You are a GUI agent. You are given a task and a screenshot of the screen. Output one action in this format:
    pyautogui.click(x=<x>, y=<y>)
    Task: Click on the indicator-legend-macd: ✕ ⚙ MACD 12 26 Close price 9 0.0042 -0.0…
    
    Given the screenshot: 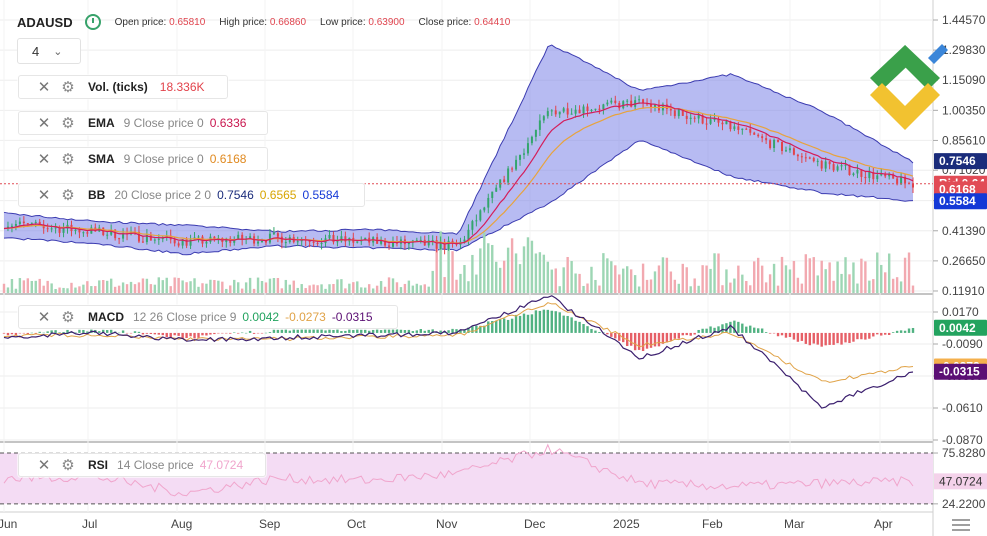 What is the action you would take?
    pyautogui.click(x=208, y=317)
    